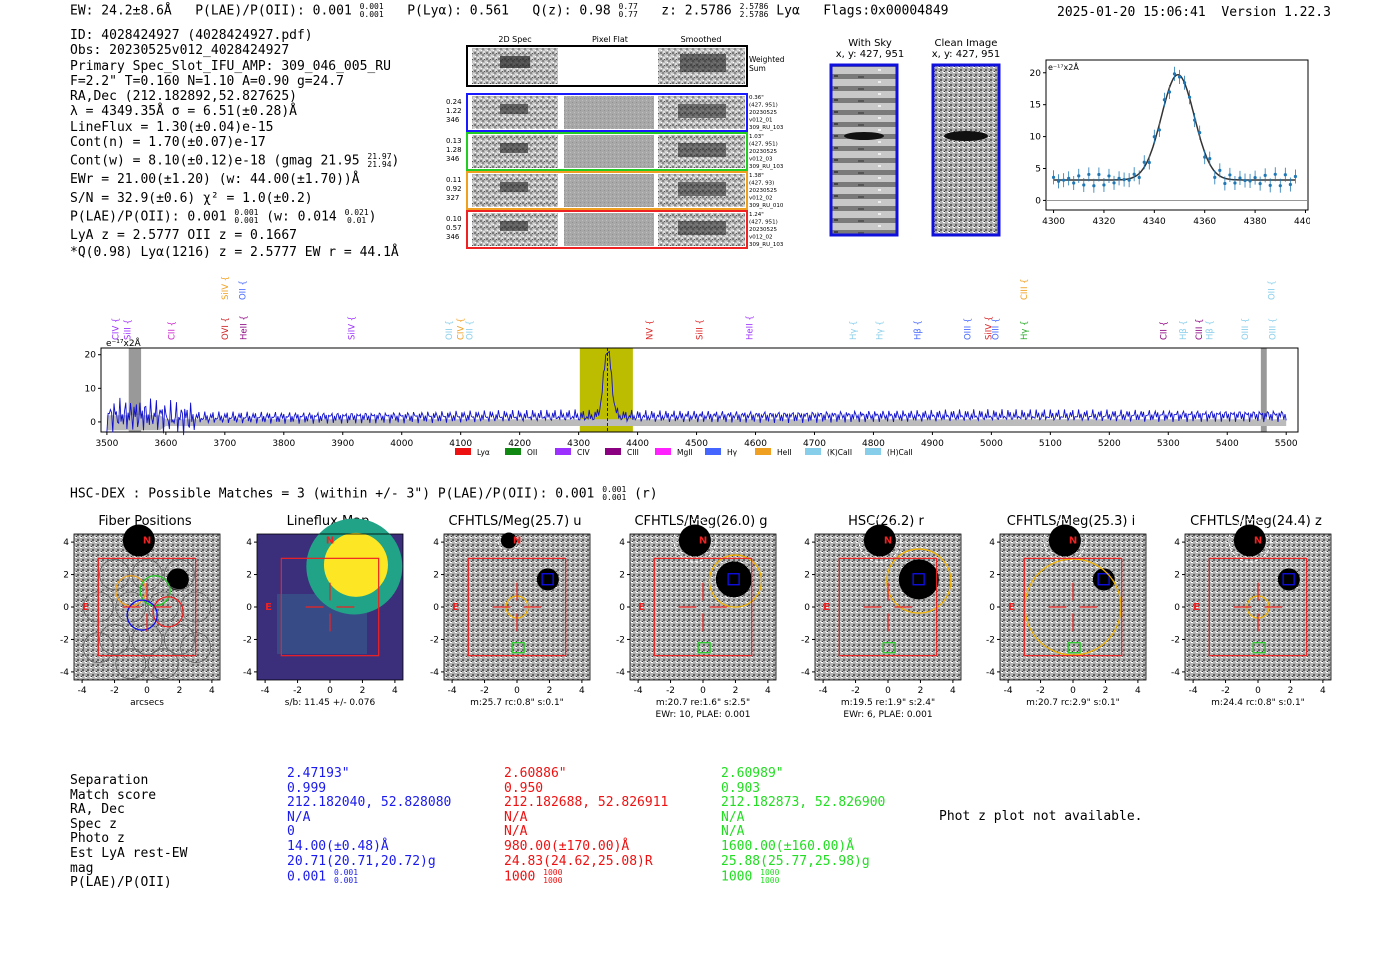 The image size is (1400, 953). I want to click on cutout-flat, so click(609, 229).